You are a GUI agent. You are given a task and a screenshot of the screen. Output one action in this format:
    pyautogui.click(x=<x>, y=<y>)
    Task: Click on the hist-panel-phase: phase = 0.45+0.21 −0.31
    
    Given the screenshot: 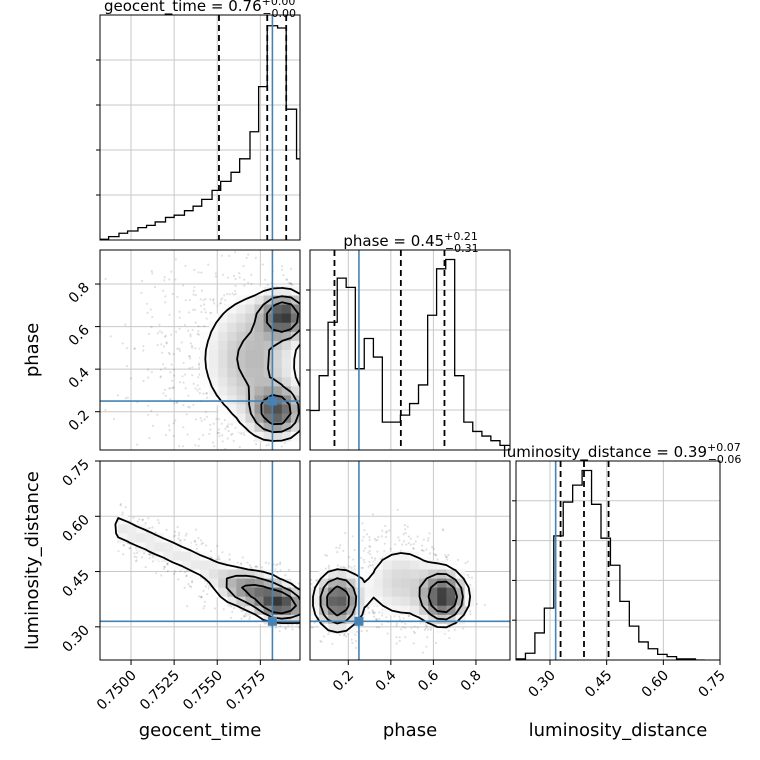 What is the action you would take?
    pyautogui.click(x=408, y=340)
    